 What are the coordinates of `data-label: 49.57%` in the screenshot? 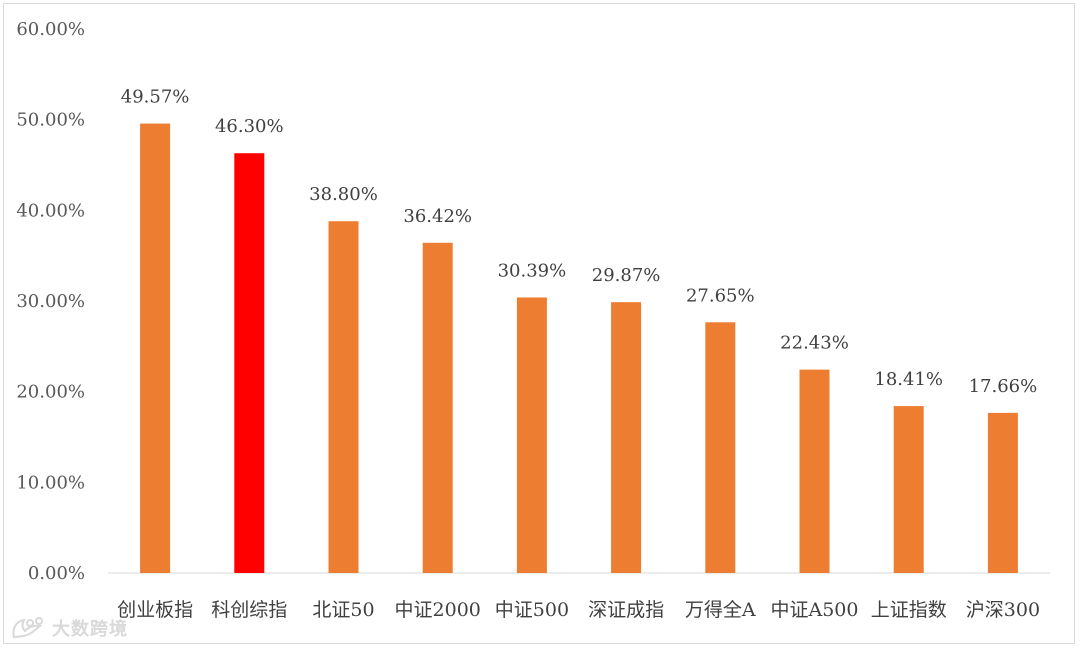 It's located at (155, 97).